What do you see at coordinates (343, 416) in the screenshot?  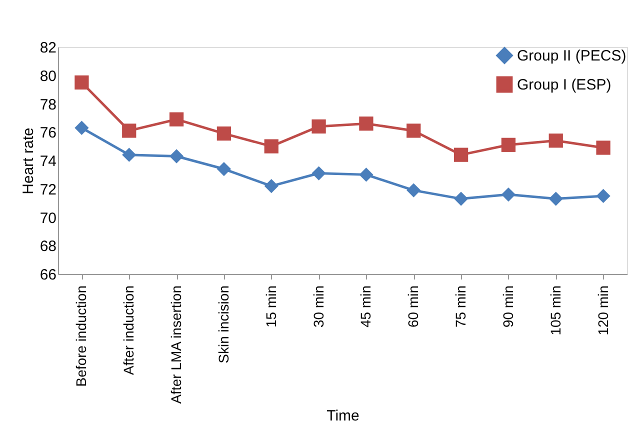 I see `x-axis-title: Time` at bounding box center [343, 416].